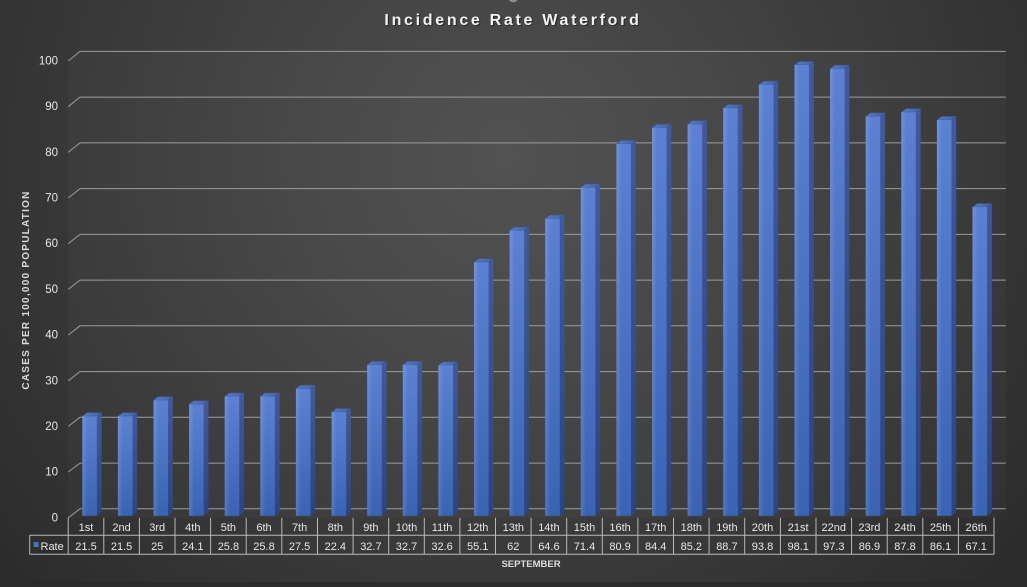 This screenshot has height=587, width=1027. What do you see at coordinates (51, 244) in the screenshot?
I see `svg-text: 60` at bounding box center [51, 244].